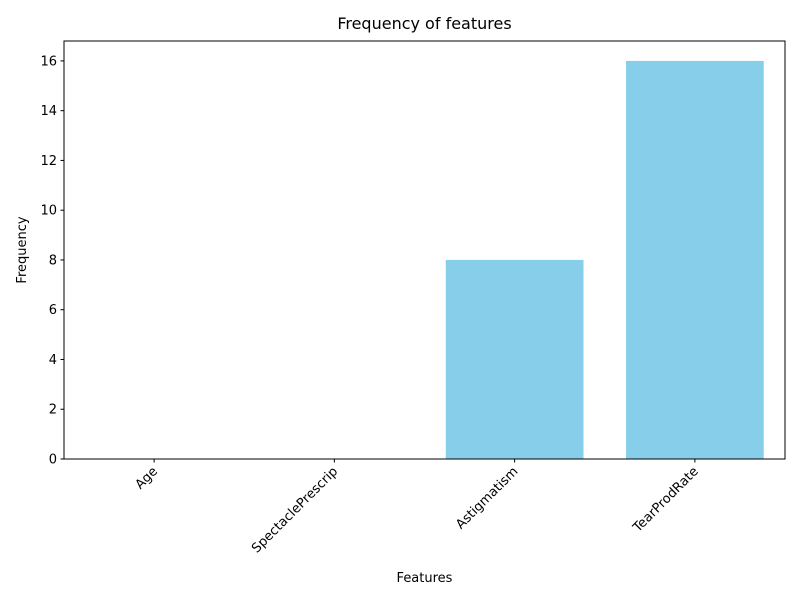 The image size is (800, 600). What do you see at coordinates (53, 310) in the screenshot?
I see `y-tick-label-3: 6` at bounding box center [53, 310].